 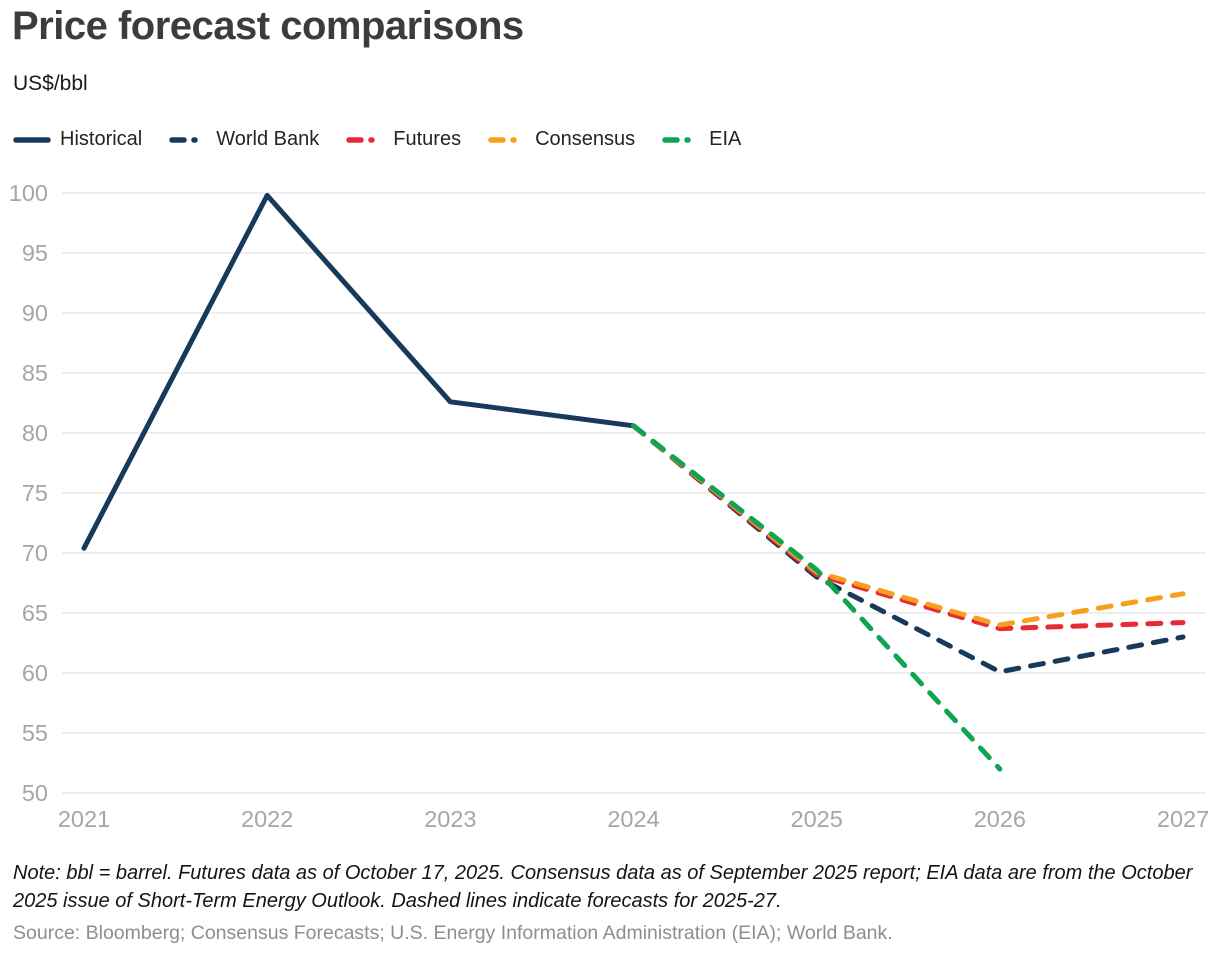 I want to click on legend-item-historical: Historical, so click(x=77, y=139).